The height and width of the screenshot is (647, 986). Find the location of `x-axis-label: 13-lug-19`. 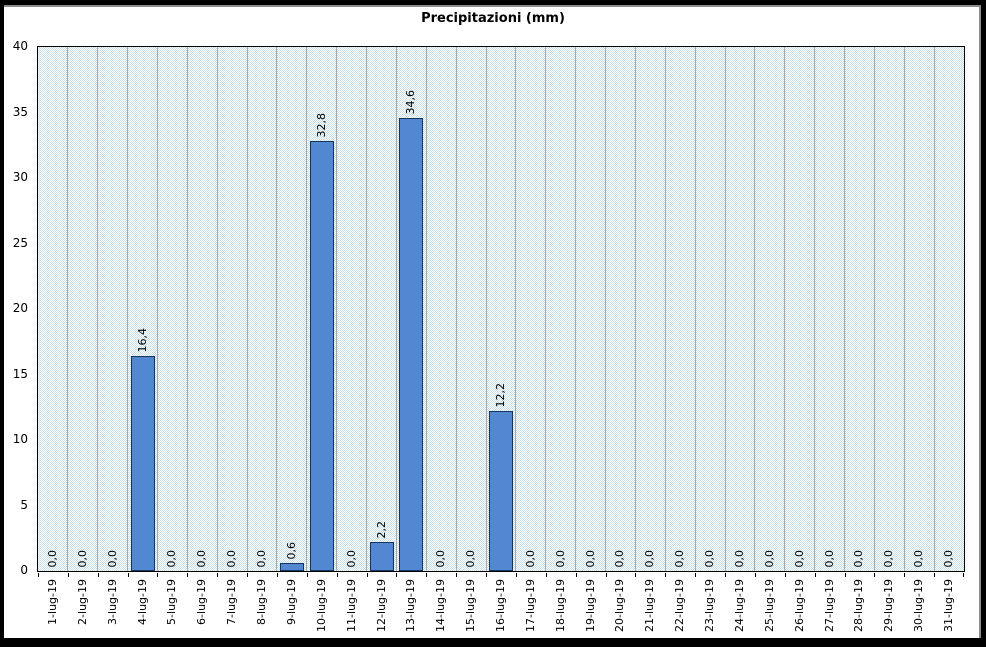

x-axis-label: 13-lug-19 is located at coordinates (411, 605).